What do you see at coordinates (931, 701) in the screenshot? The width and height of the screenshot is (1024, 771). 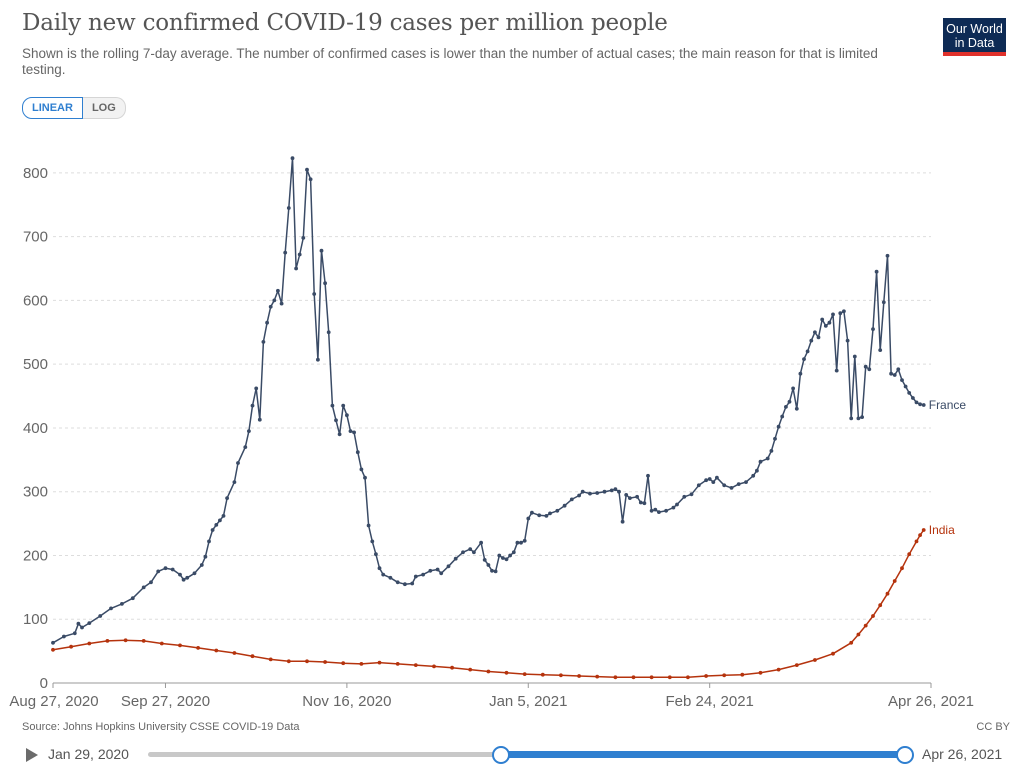 I see `x-tick-label: Apr 26, 2021` at bounding box center [931, 701].